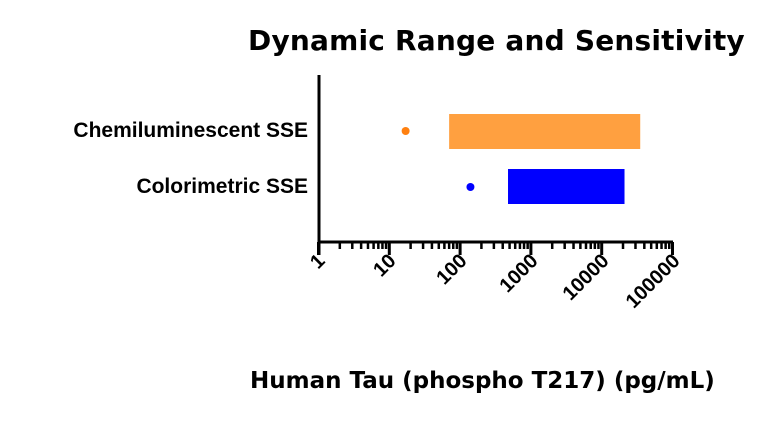  I want to click on x-tick-label: 1000, so click(519, 273).